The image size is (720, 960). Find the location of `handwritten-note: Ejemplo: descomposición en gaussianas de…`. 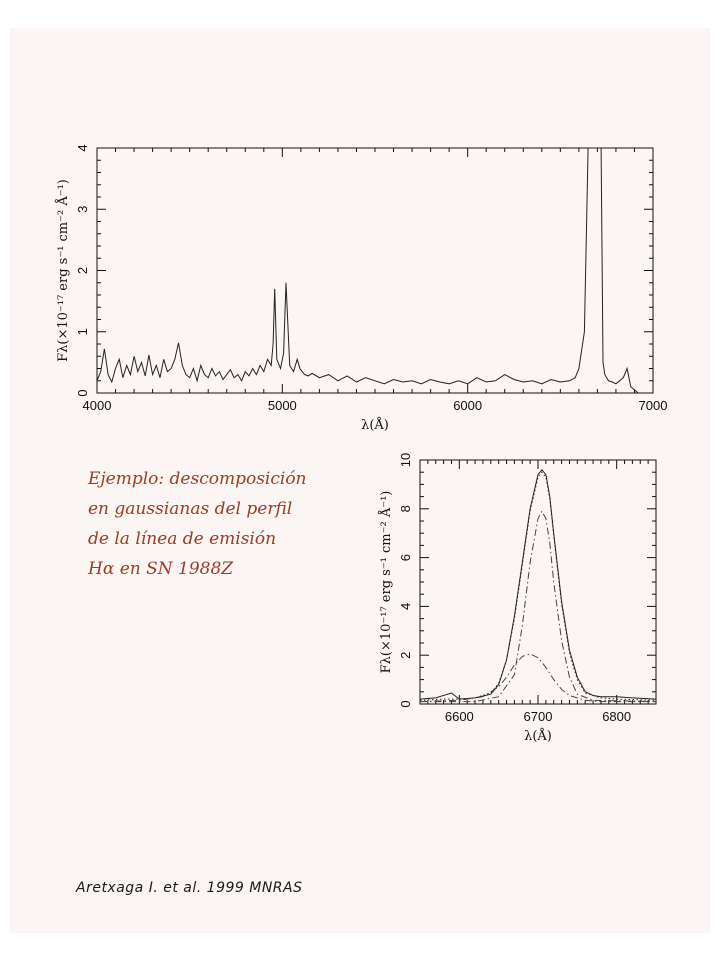

handwritten-note: Ejemplo: descomposición en gaussianas de… is located at coordinates (238, 524).